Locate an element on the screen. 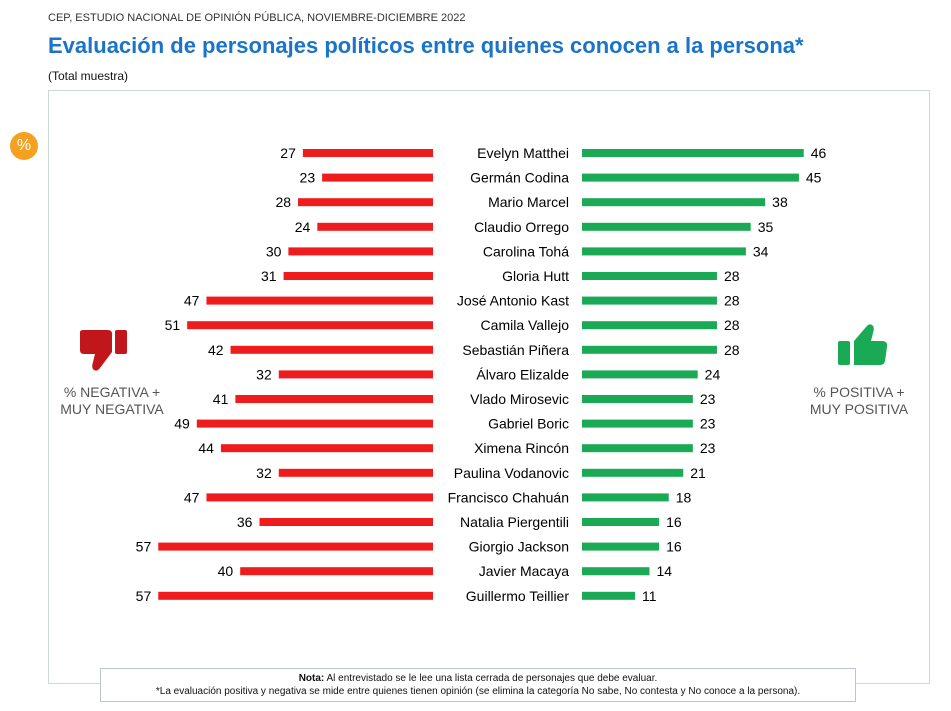  category-label: José Antonio Kast is located at coordinates (513, 301).